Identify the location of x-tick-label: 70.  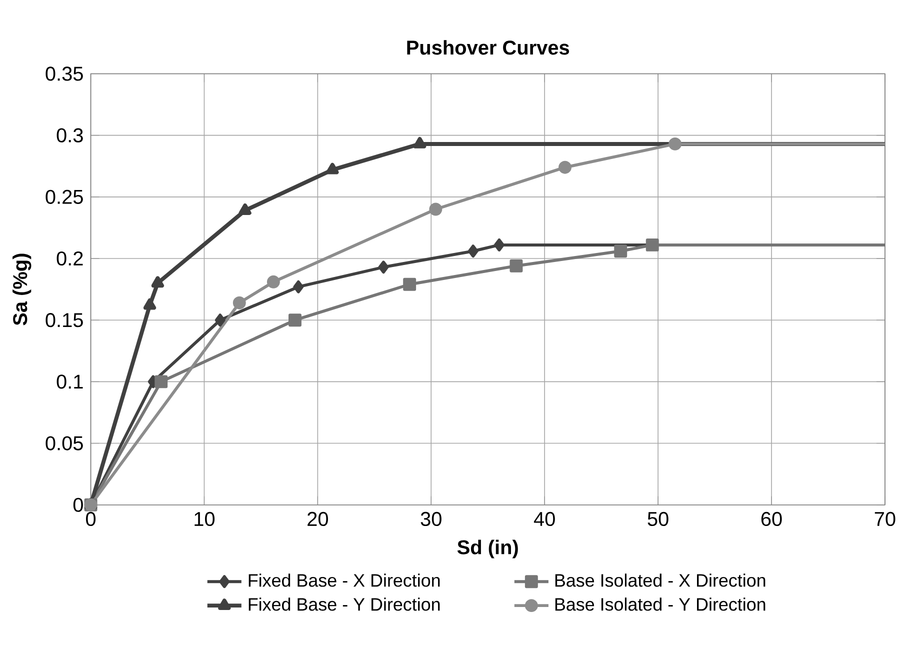
(885, 519).